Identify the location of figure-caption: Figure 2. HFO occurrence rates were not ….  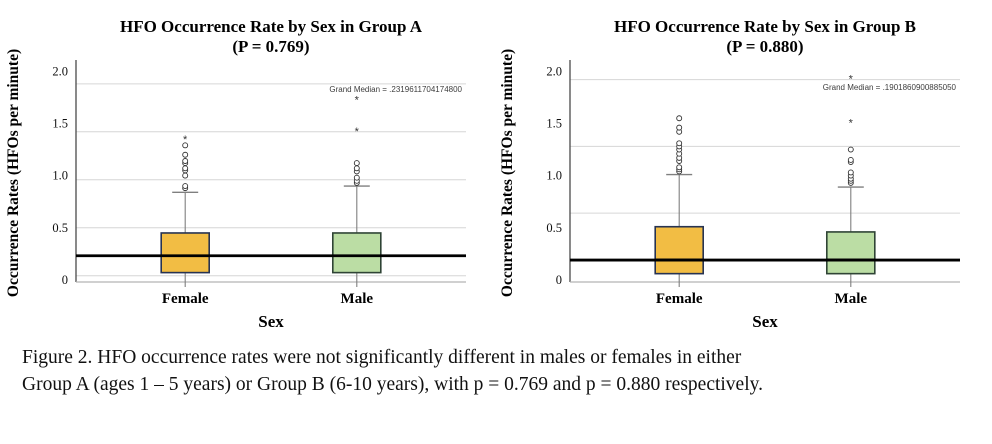
(492, 371).